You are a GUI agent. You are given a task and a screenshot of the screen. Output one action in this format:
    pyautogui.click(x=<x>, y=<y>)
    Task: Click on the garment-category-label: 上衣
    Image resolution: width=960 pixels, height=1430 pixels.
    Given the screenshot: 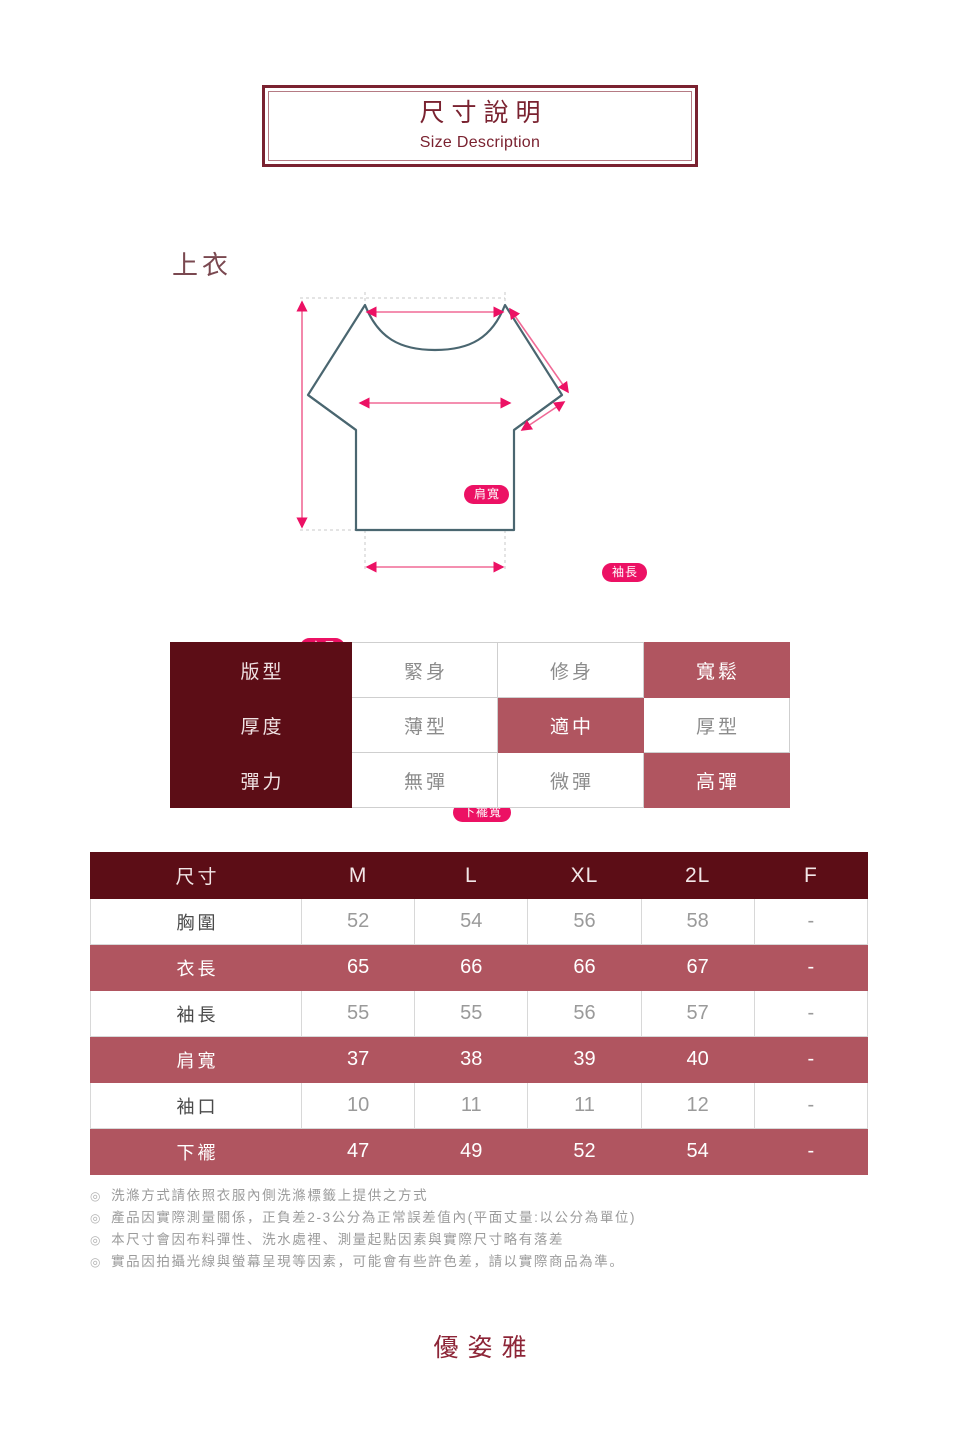 What is the action you would take?
    pyautogui.click(x=202, y=265)
    